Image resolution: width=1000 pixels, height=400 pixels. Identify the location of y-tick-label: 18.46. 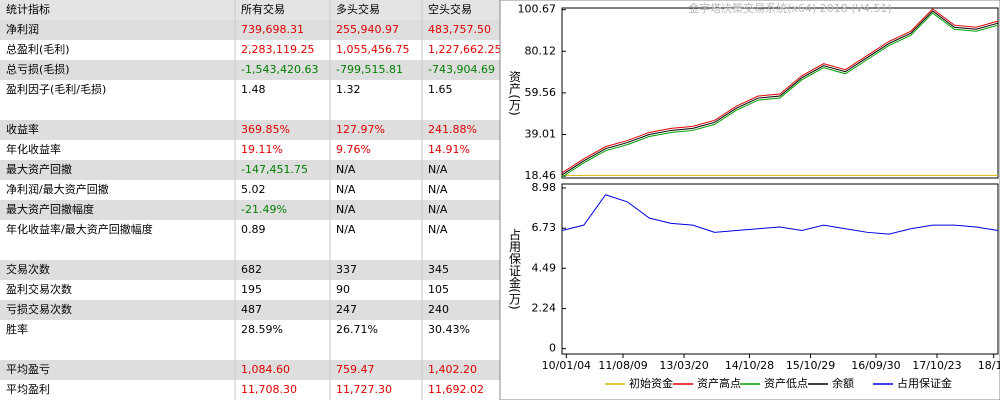
(541, 175).